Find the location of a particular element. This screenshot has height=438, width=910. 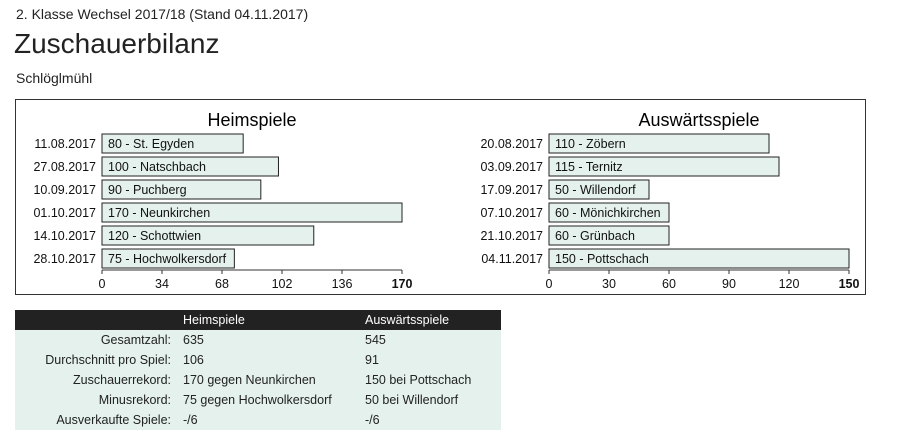

bar-label: 60 - Grünbach is located at coordinates (595, 236).